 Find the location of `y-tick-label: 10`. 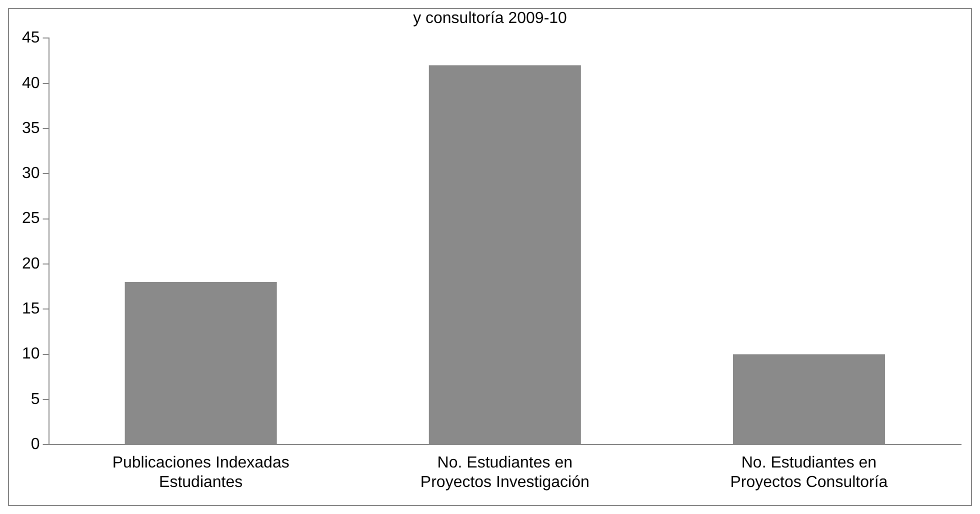

y-tick-label: 10 is located at coordinates (31, 354).